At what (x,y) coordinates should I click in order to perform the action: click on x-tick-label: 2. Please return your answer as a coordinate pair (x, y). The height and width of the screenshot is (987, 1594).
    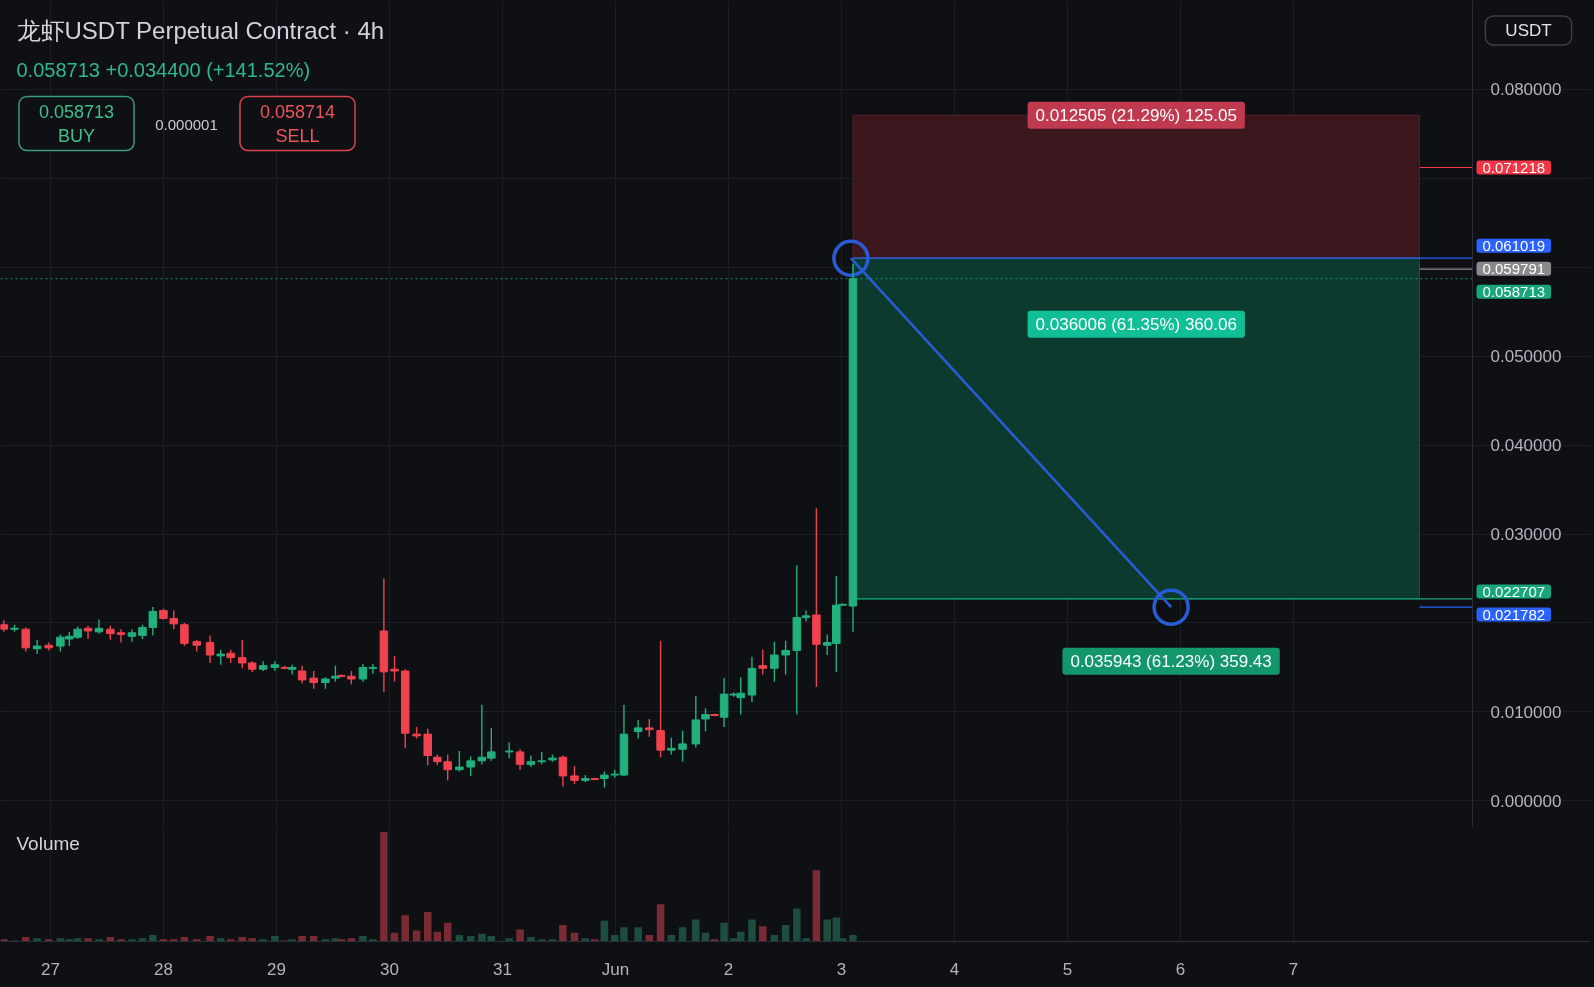
    Looking at the image, I should click on (728, 969).